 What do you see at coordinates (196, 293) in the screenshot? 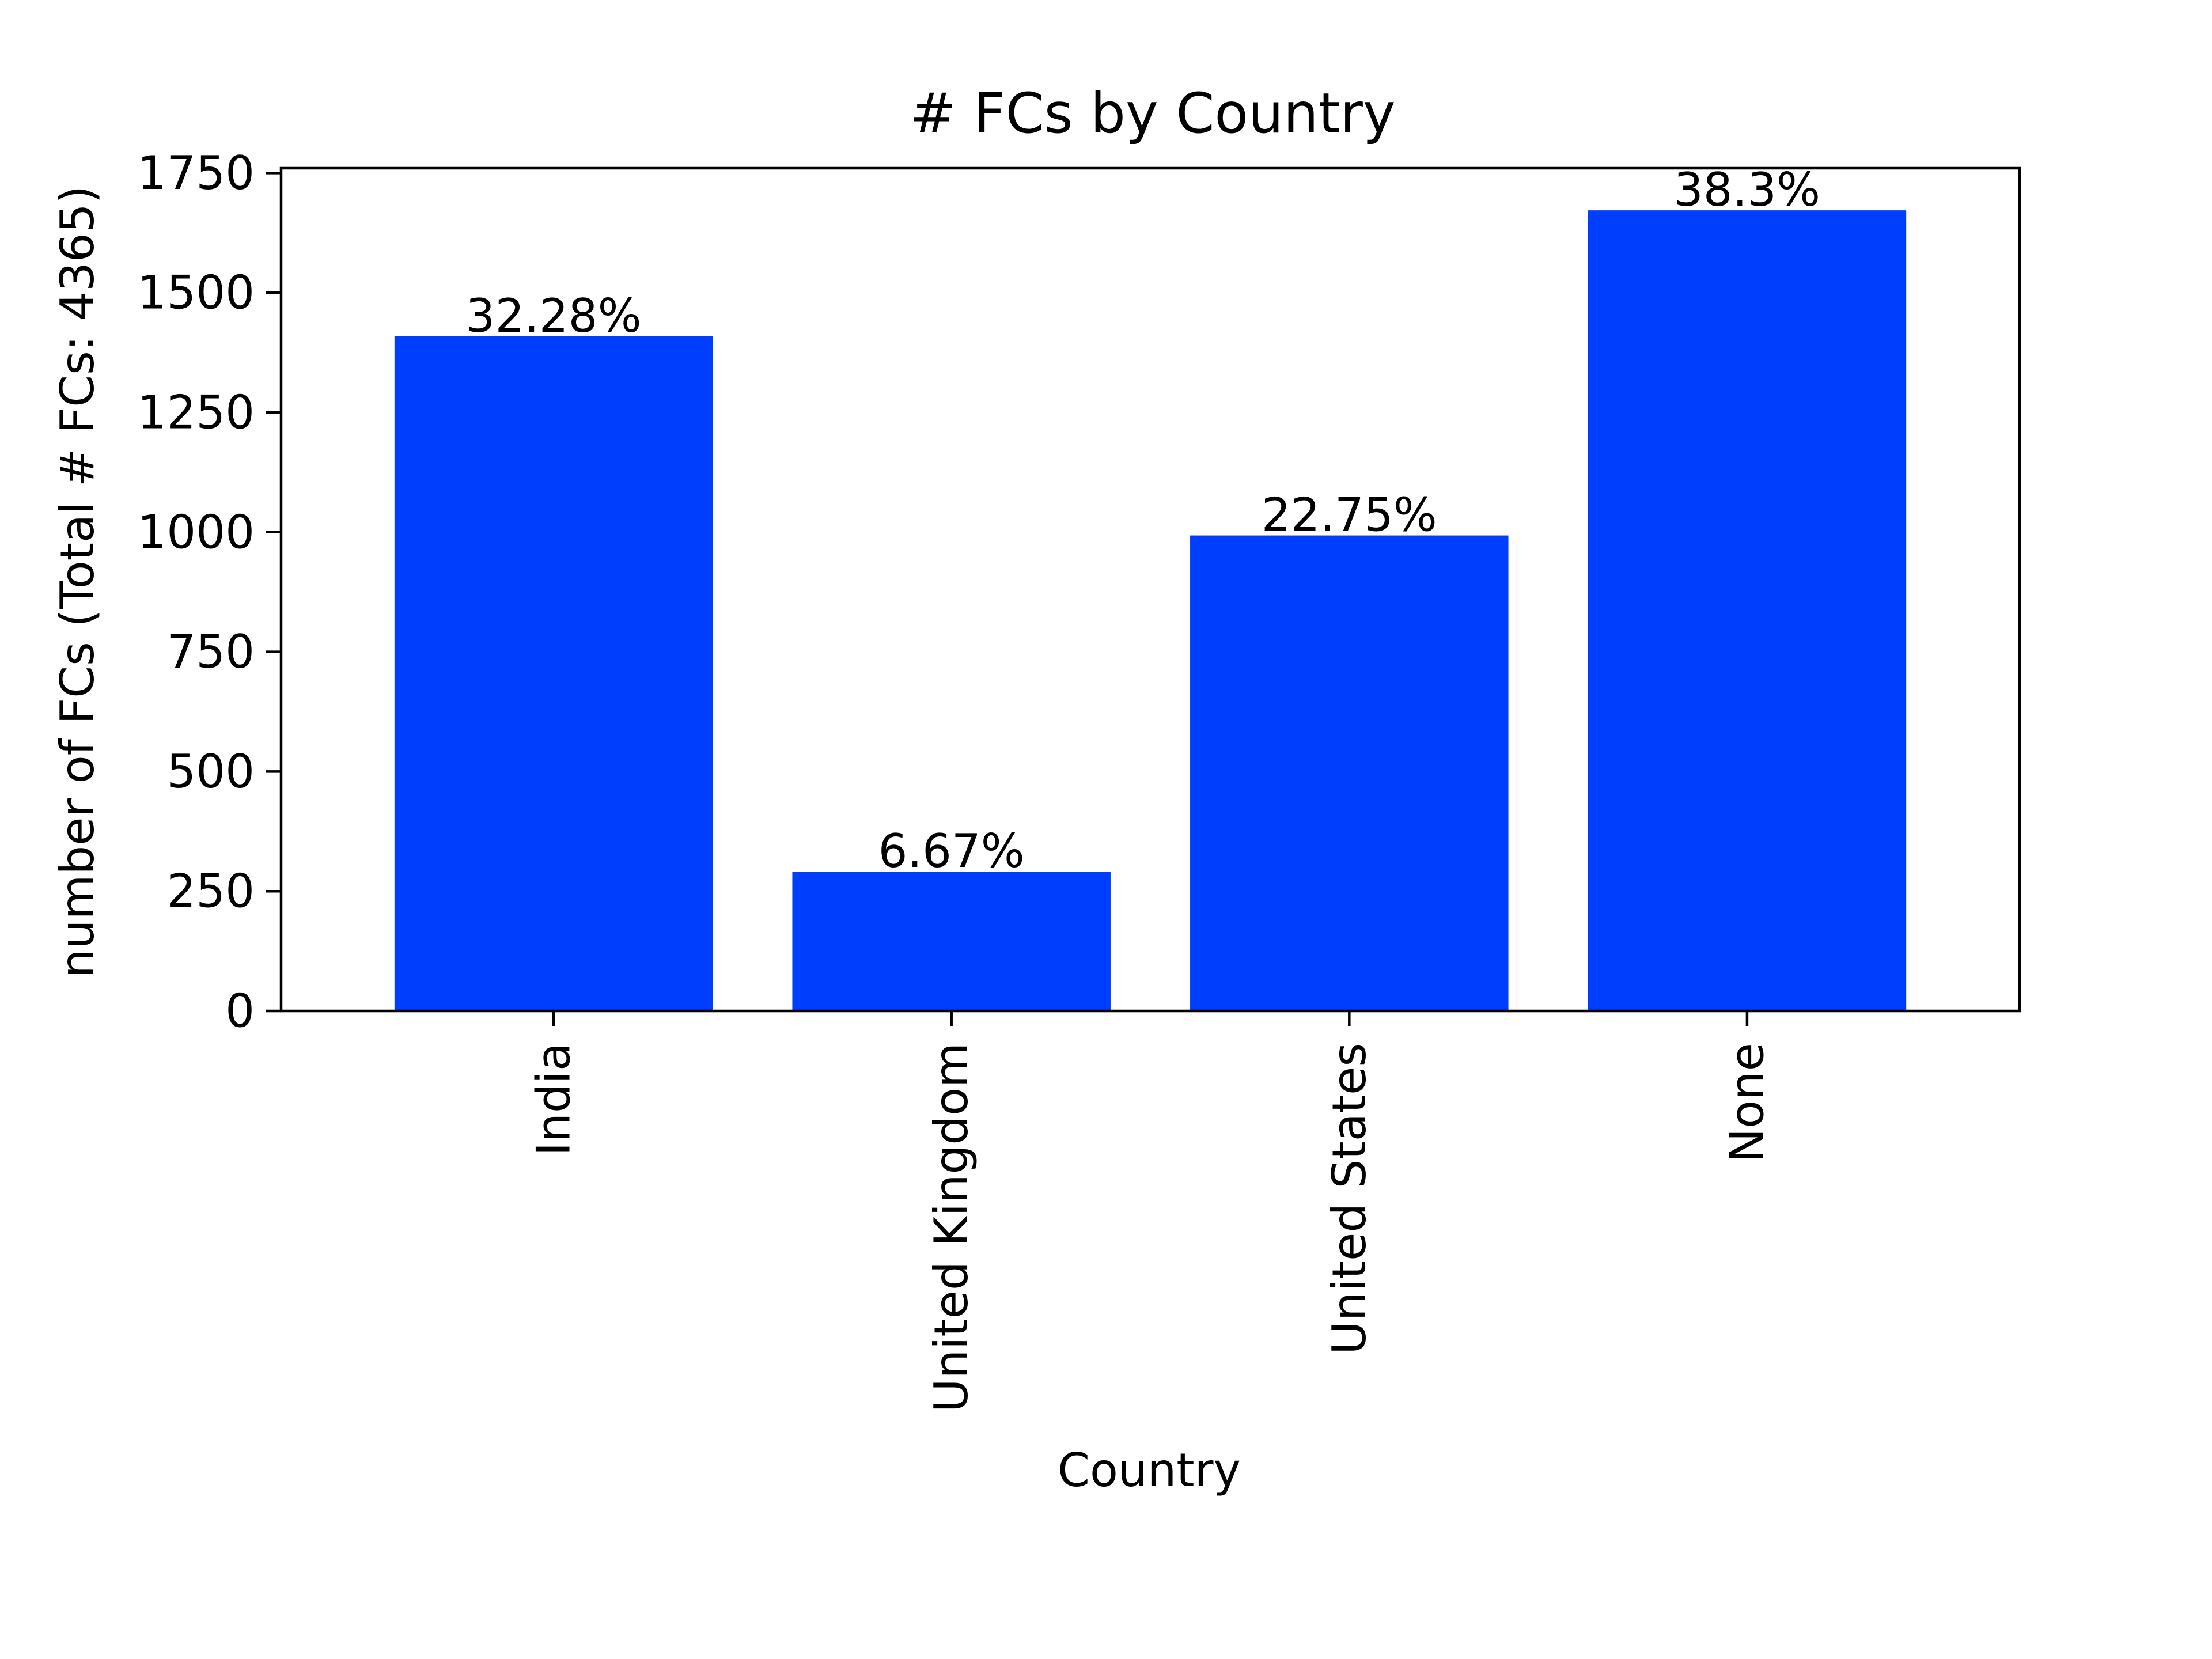
I see `y-tick-label: 1500` at bounding box center [196, 293].